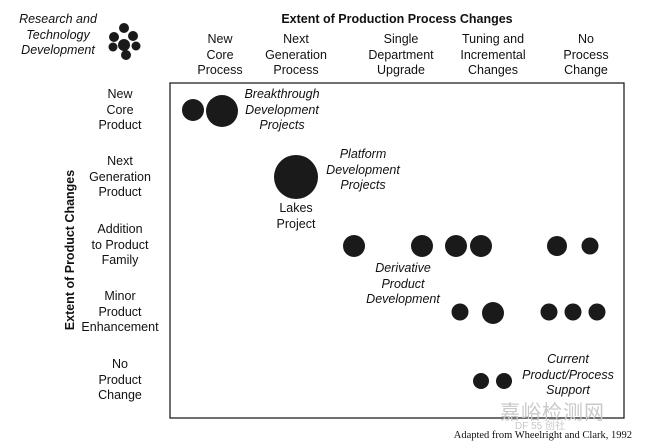  I want to click on process-axis-title: Extent of Production Process Changes, so click(397, 19).